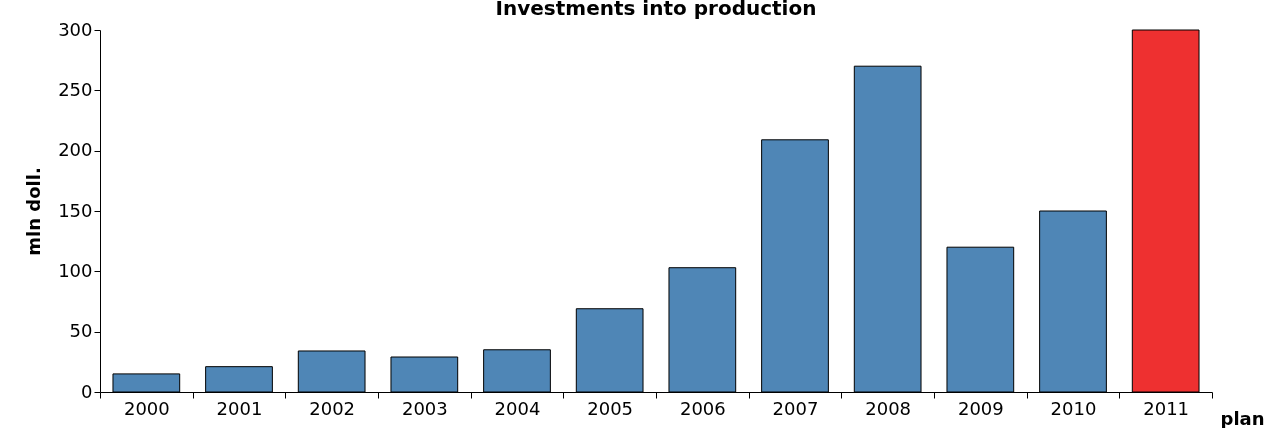 This screenshot has height=428, width=1284. I want to click on x-tick-label: 2001, so click(239, 408).